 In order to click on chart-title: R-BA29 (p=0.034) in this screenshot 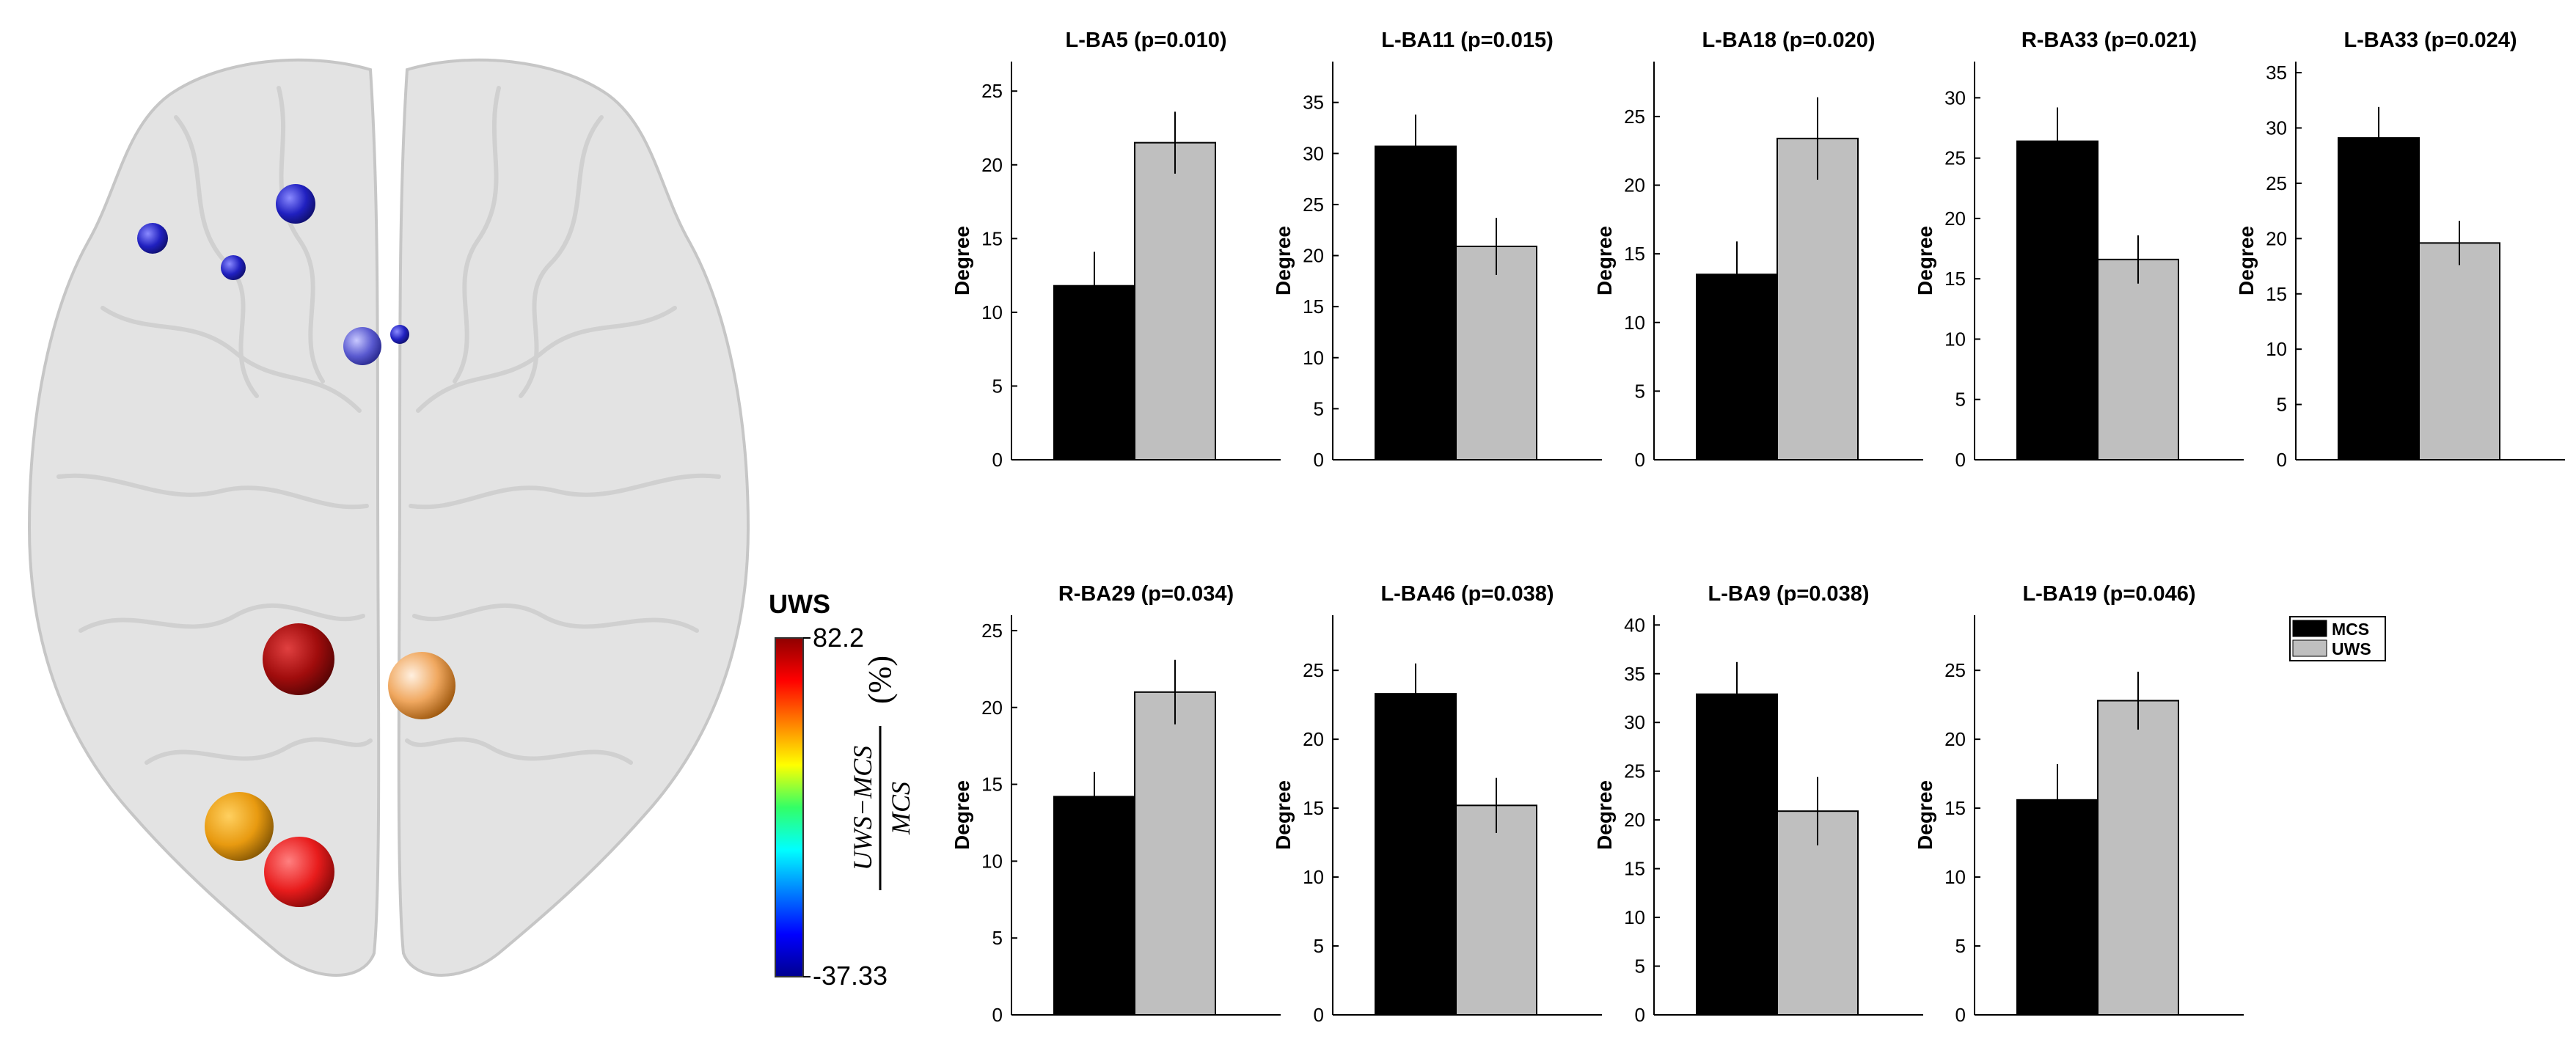, I will do `click(1146, 594)`.